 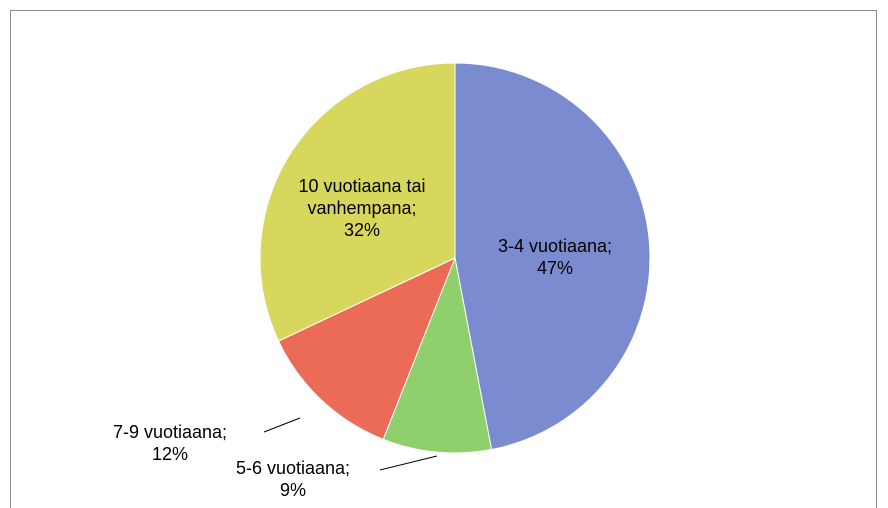 I want to click on data-label: 10 vuotiaana tai vanhempana; 32%, so click(x=361, y=208).